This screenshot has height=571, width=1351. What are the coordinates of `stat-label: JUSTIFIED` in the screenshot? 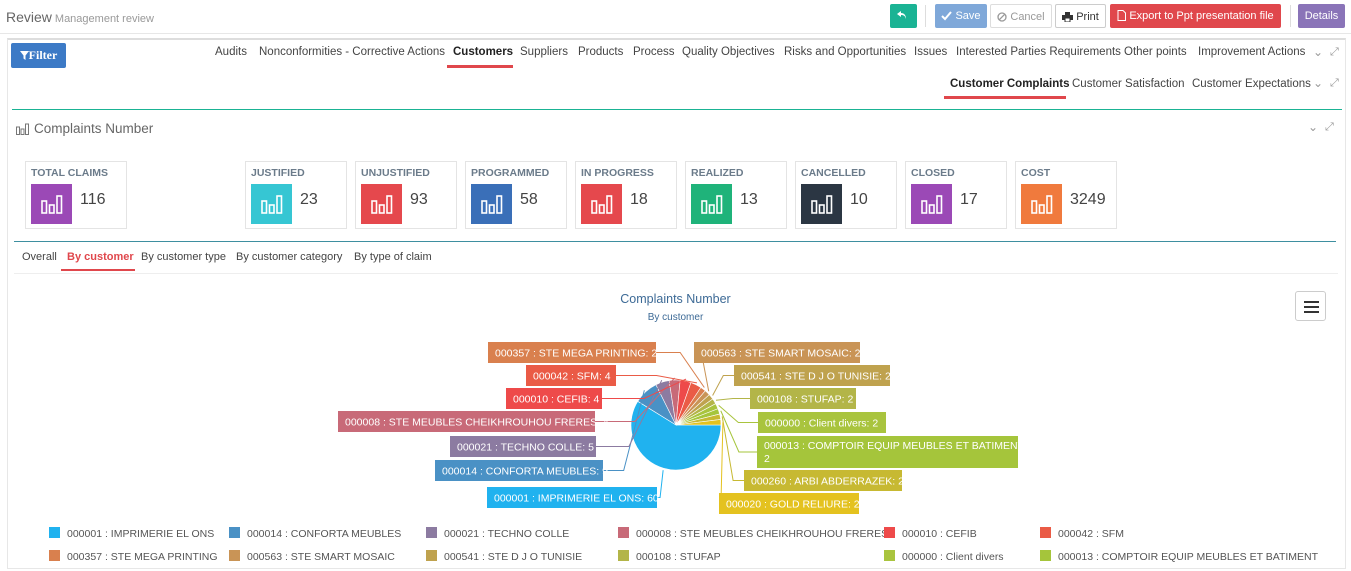 It's located at (278, 173).